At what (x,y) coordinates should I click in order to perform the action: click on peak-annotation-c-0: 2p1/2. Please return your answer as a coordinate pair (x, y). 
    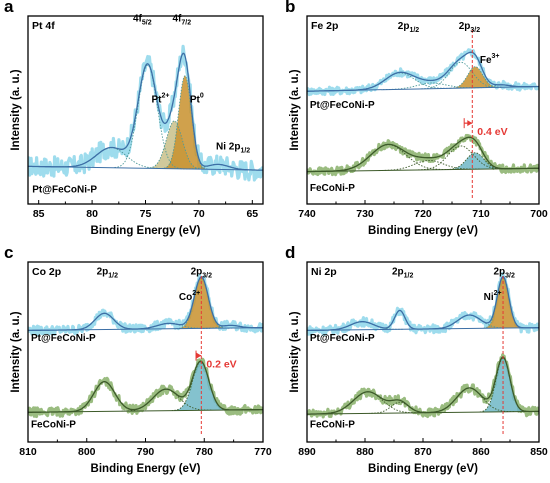
    Looking at the image, I should click on (108, 273).